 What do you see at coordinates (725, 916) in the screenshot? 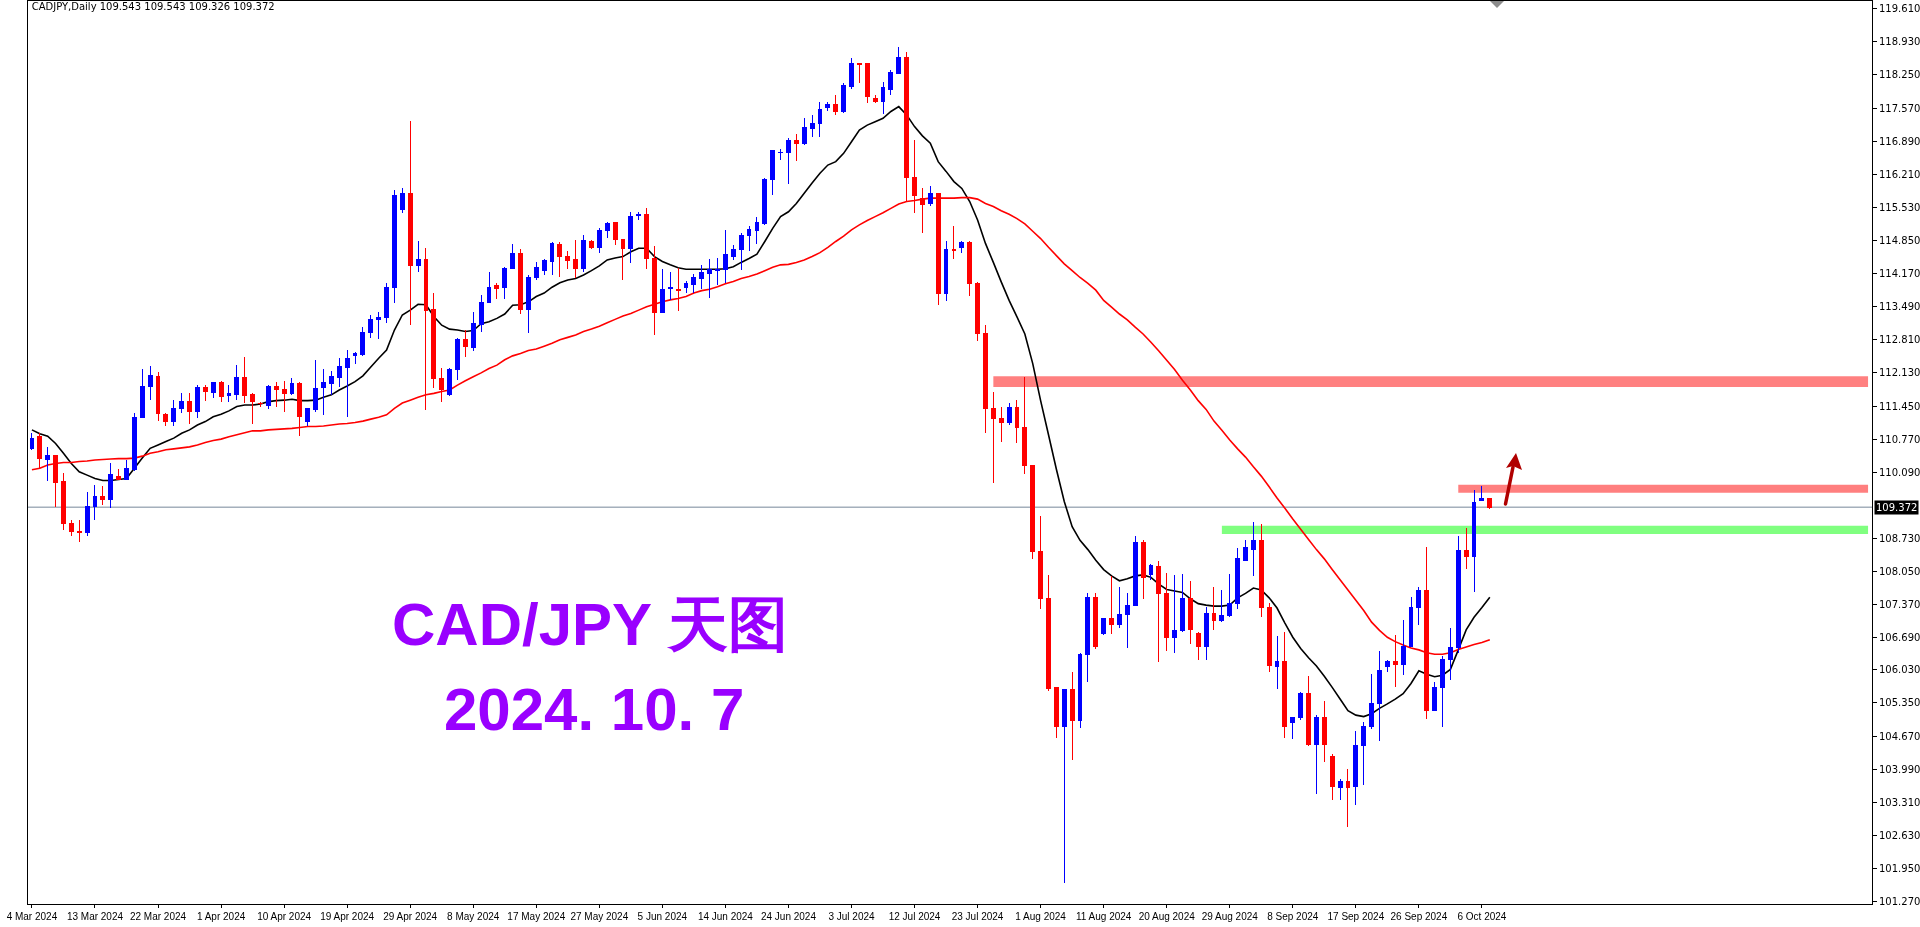
I see `x-tick-label: 14 Jun 2024` at bounding box center [725, 916].